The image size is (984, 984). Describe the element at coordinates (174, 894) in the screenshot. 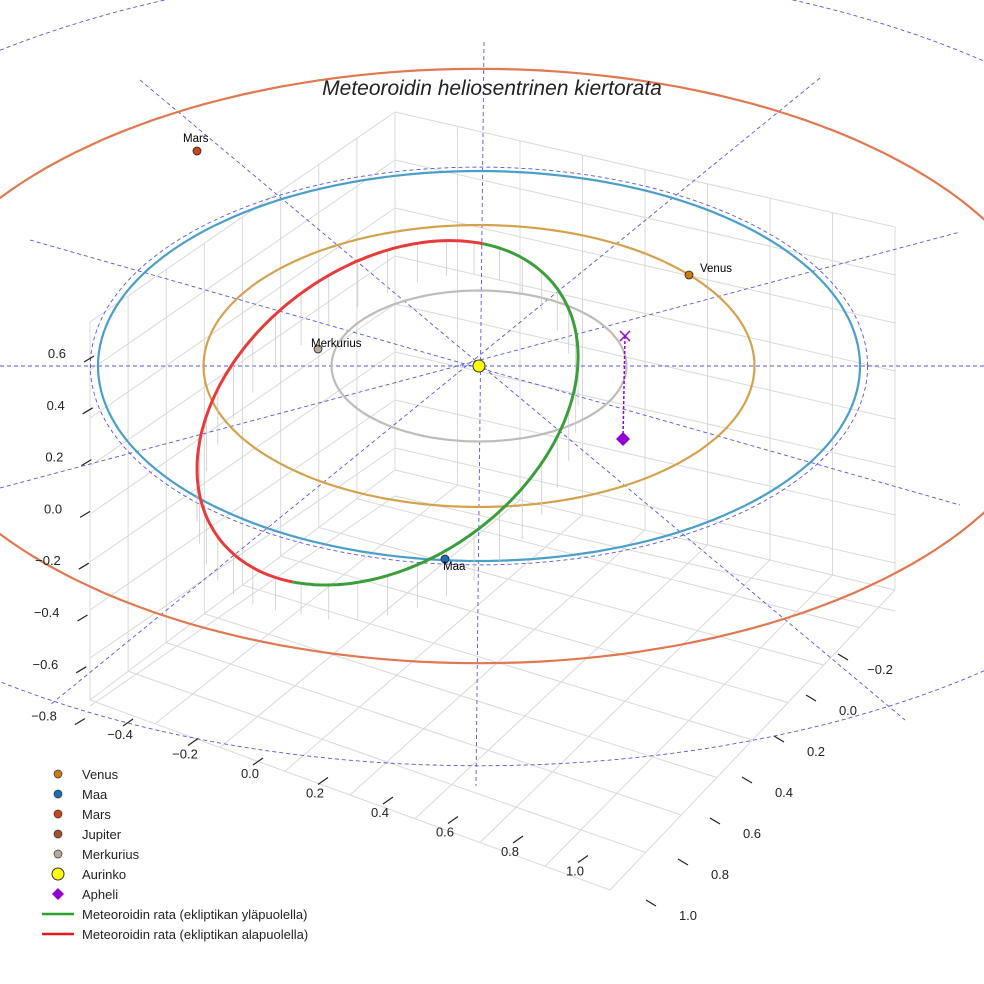

I see `legend-item: Apheli` at that location.